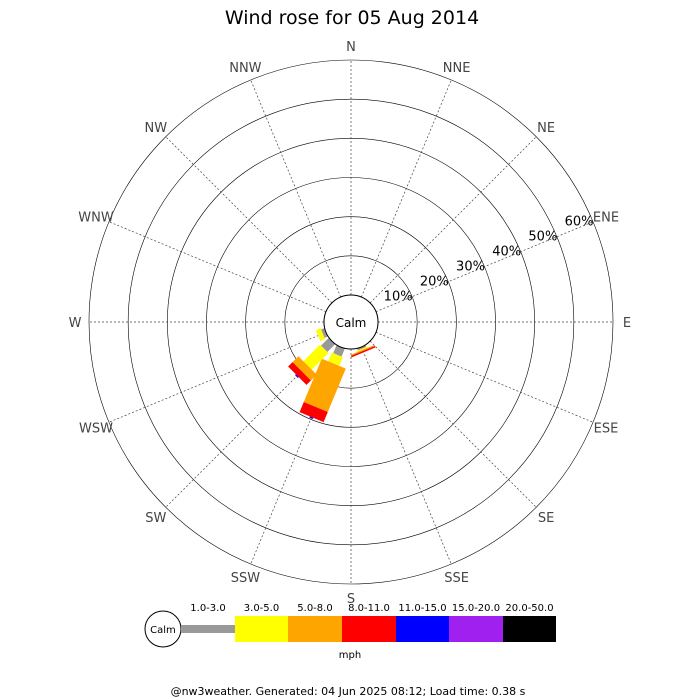  I want to click on direction-label-sse: SSE, so click(456, 578).